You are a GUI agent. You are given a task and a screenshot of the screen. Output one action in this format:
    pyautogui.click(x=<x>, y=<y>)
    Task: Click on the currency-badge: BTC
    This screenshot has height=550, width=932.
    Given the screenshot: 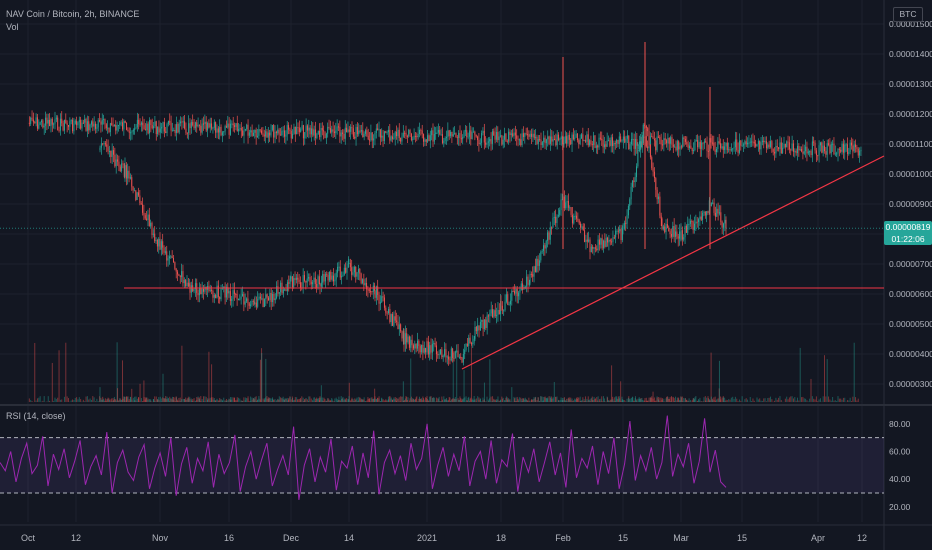 What is the action you would take?
    pyautogui.click(x=908, y=14)
    